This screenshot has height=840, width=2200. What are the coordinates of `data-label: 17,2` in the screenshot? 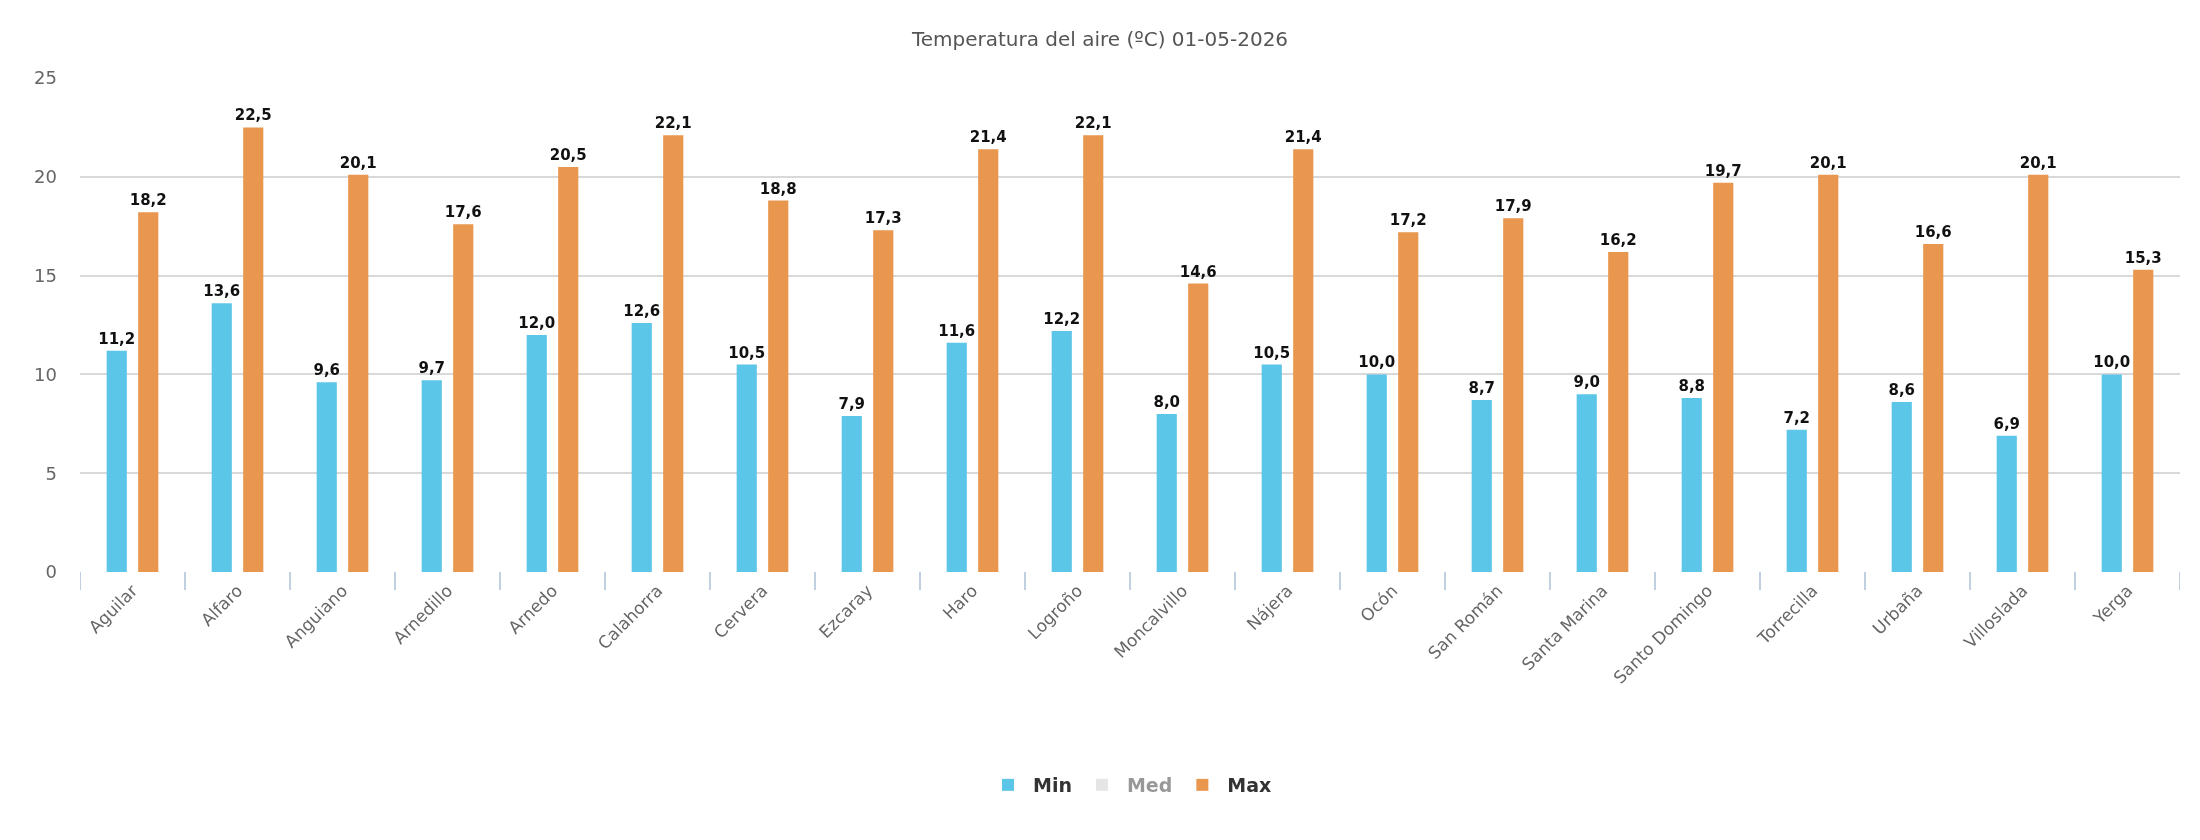 It's located at (1408, 220).